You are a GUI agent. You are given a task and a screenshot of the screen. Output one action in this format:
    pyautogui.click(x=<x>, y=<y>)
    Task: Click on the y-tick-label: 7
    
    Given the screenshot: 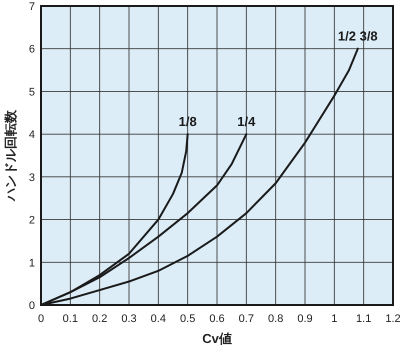 What is the action you would take?
    pyautogui.click(x=31, y=7)
    